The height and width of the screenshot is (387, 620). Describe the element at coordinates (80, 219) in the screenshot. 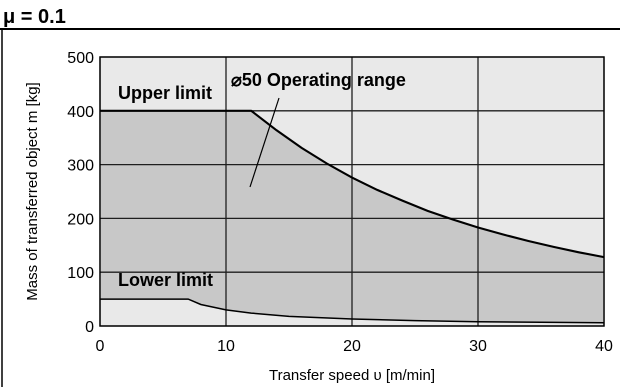

I see `y-tick-label-200: 200` at that location.